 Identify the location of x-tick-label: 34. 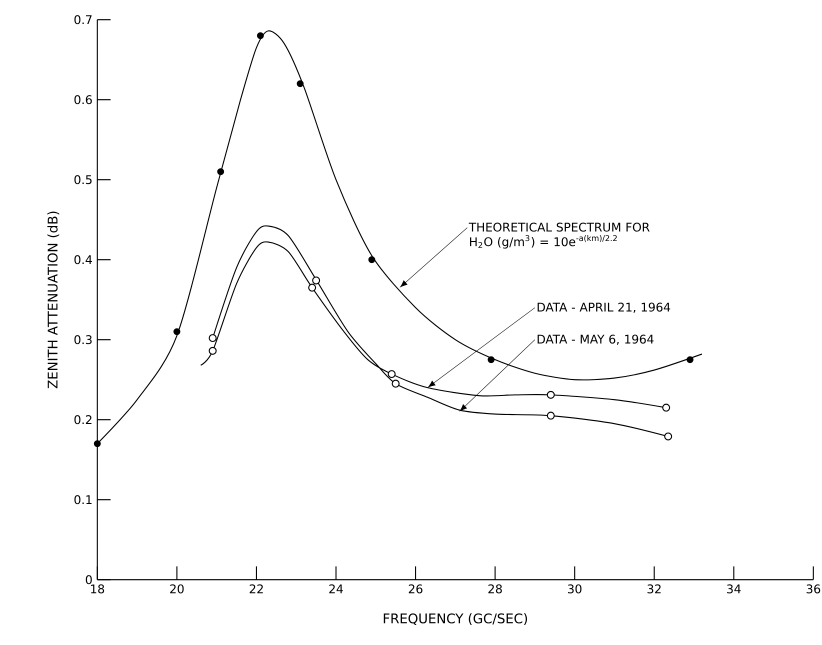
(734, 589).